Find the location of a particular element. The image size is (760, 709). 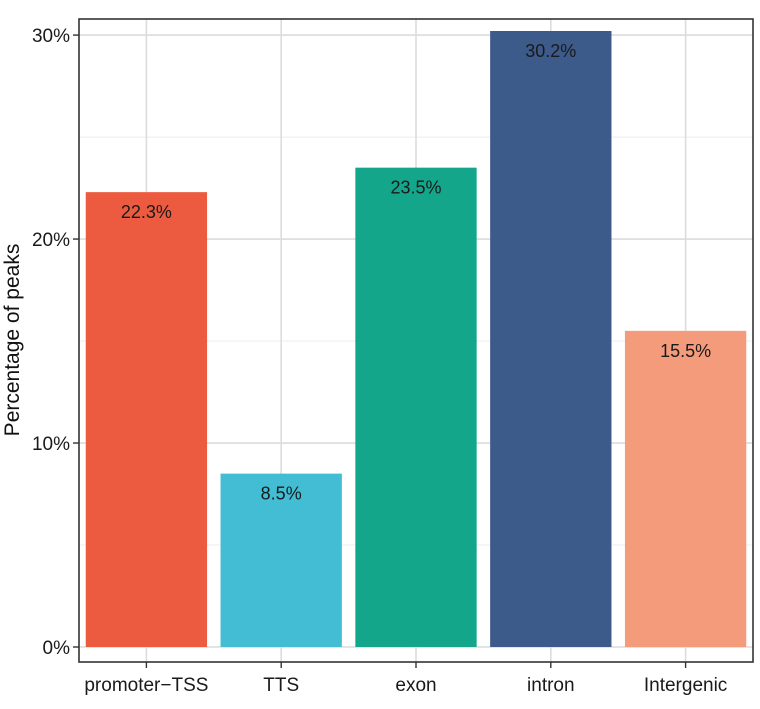

x-tick-label: exon is located at coordinates (415, 685).